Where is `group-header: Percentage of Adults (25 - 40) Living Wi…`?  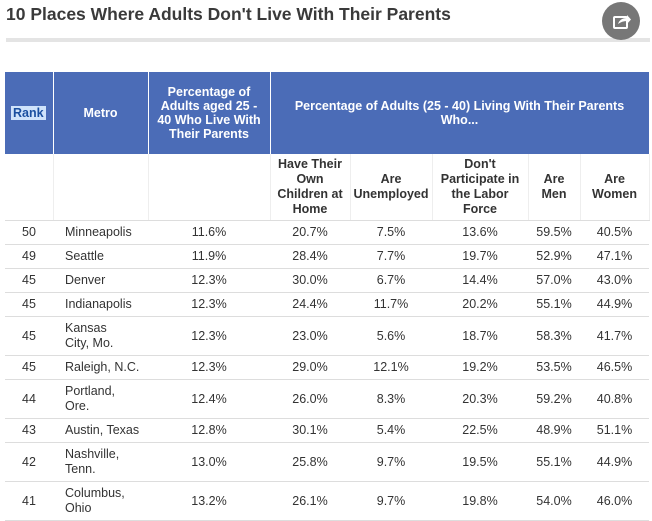
group-header: Percentage of Adults (25 - 40) Living Wi… is located at coordinates (460, 113).